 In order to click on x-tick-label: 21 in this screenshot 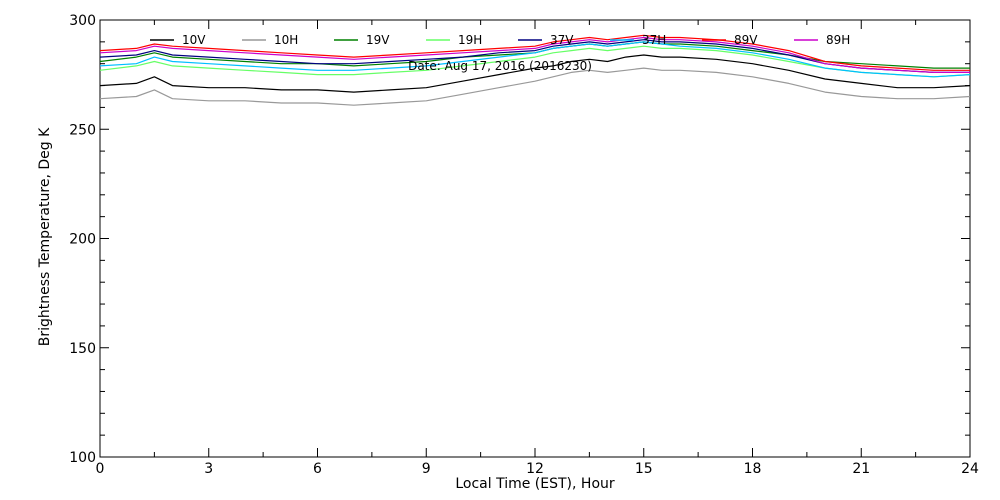, I will do `click(861, 469)`.